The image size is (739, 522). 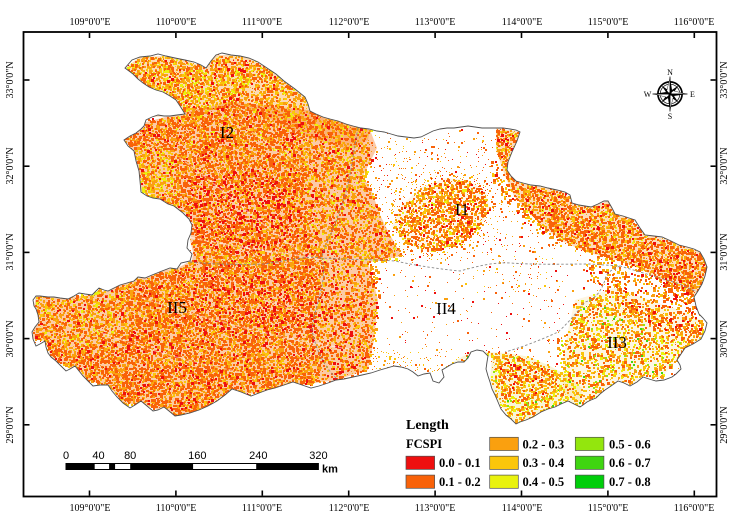 I want to click on svg-text: km, so click(x=330, y=470).